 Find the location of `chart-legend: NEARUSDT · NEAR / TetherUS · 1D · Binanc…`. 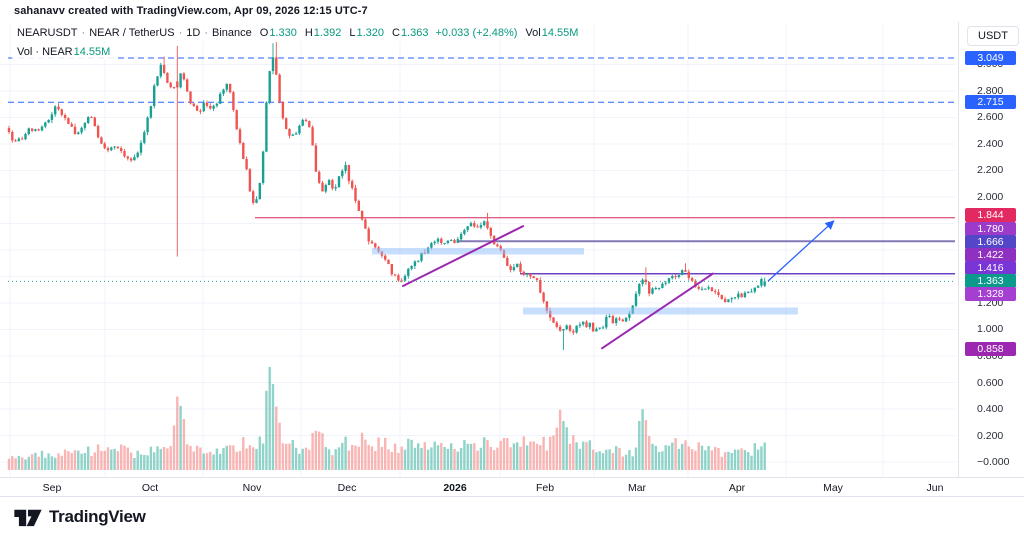

chart-legend: NEARUSDT · NEAR / TetherUS · 1D · Binanc… is located at coordinates (298, 44).